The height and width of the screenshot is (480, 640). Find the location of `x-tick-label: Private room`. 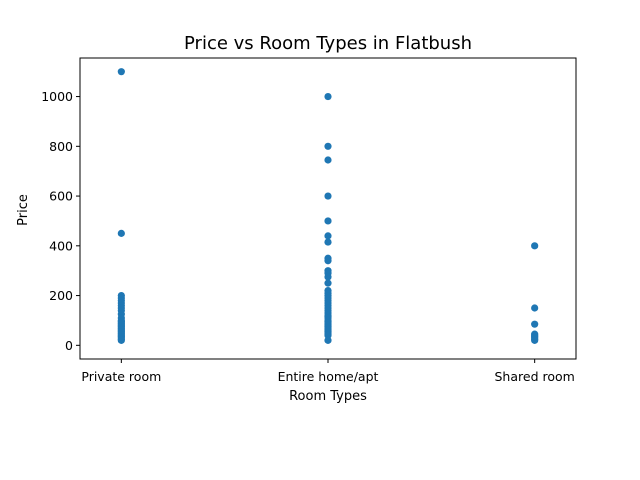

x-tick-label: Private room is located at coordinates (121, 376).